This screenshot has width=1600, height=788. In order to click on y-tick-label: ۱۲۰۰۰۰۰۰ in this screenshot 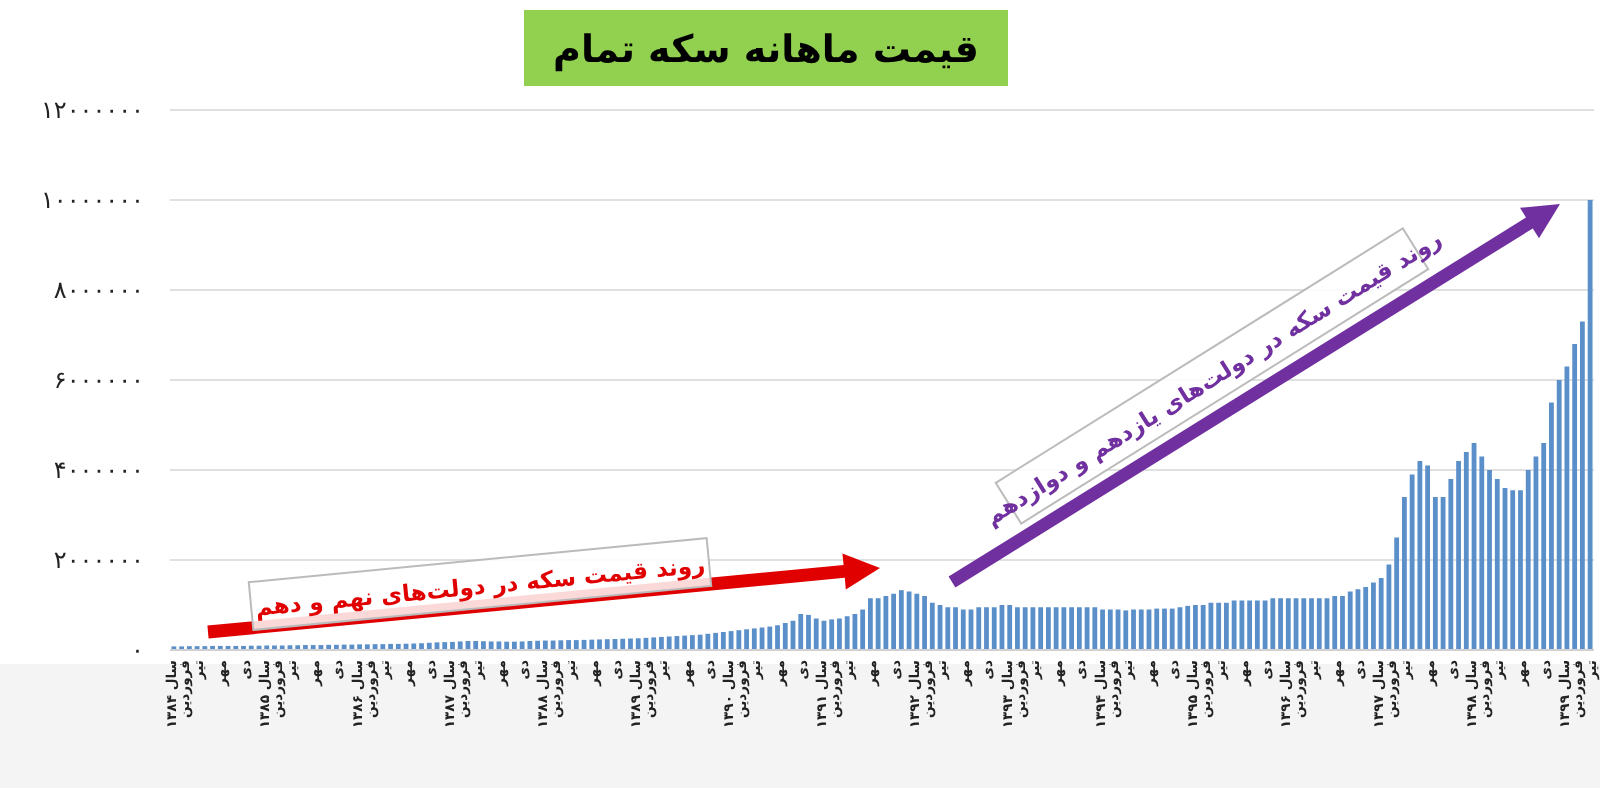, I will do `click(92, 110)`.